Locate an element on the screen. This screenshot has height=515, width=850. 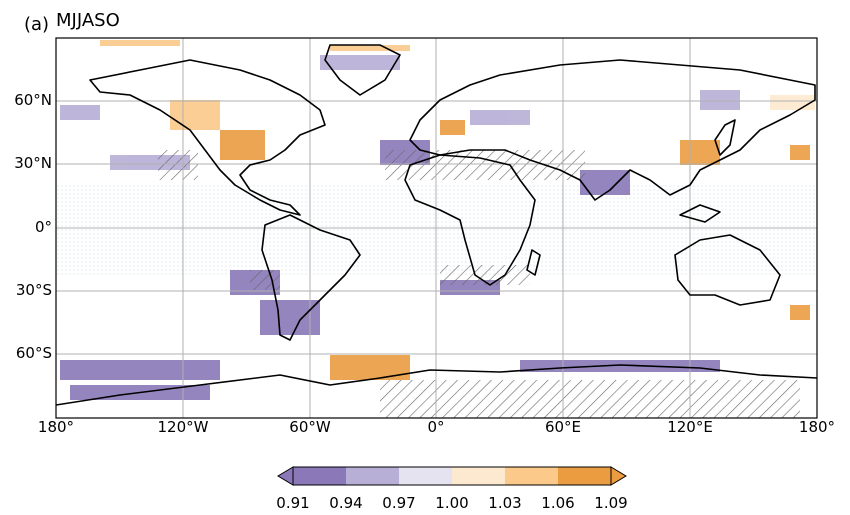
colorbar-tick-label: 1.06 is located at coordinates (558, 503).